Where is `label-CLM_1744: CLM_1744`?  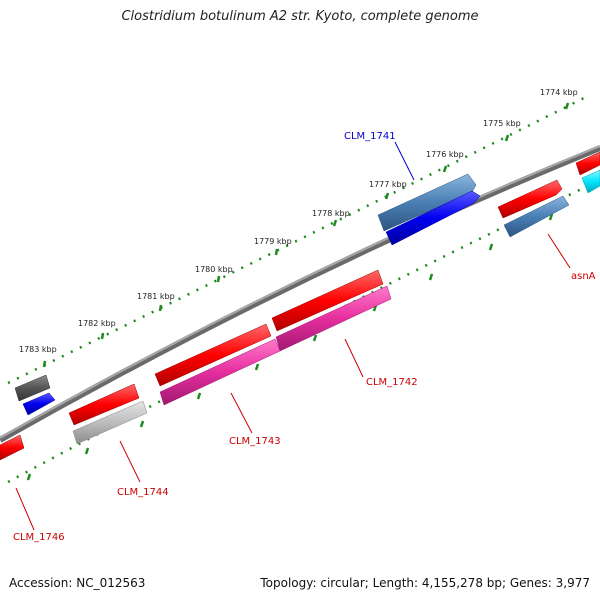
label-CLM_1744: CLM_1744 is located at coordinates (143, 492).